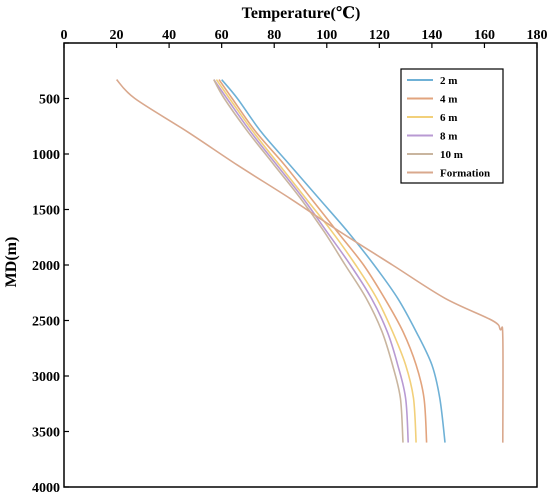 This screenshot has width=550, height=496. What do you see at coordinates (64, 35) in the screenshot?
I see `x-tick-label: 0` at bounding box center [64, 35].